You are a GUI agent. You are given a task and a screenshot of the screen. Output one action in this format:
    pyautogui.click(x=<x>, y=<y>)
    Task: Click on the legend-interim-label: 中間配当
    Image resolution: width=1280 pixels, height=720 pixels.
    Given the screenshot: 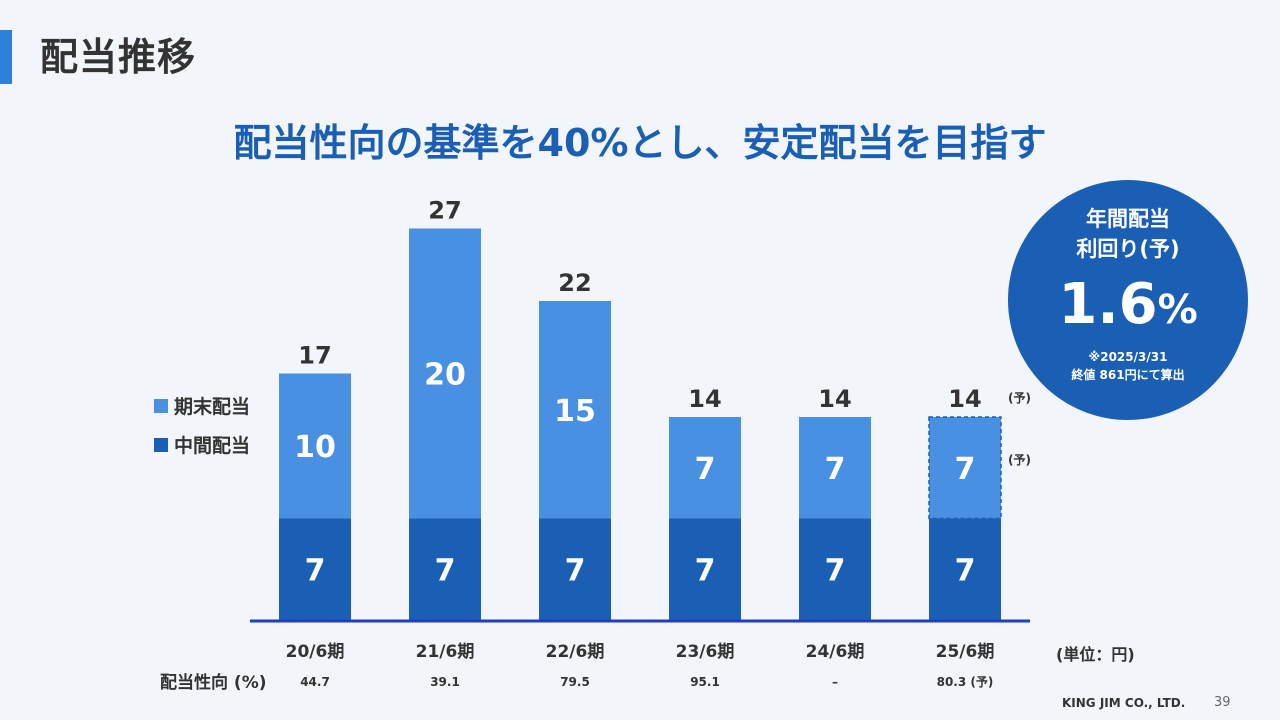 What is the action you would take?
    pyautogui.click(x=212, y=446)
    